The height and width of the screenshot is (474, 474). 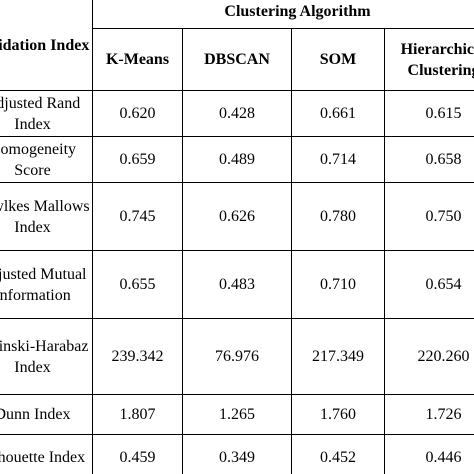 What do you see at coordinates (428, 59) in the screenshot?
I see `column-header-hierarchical: Hierarchical Clustering` at bounding box center [428, 59].